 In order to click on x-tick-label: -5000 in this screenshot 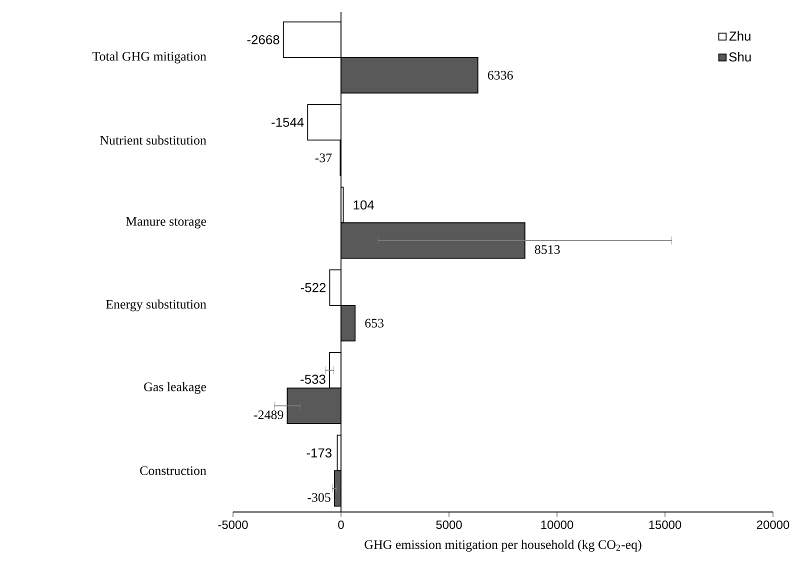, I will do `click(233, 524)`.